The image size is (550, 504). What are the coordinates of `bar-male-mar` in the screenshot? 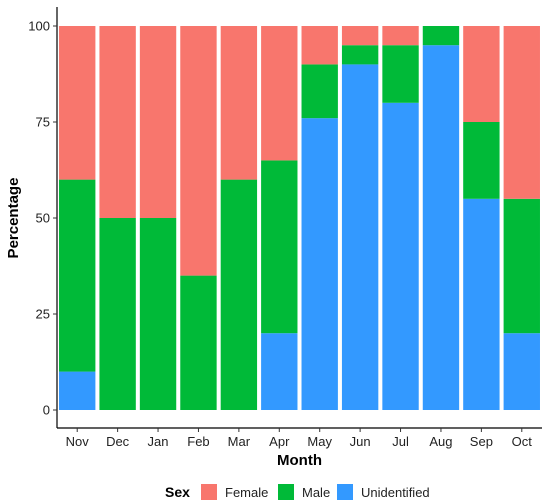 It's located at (239, 294).